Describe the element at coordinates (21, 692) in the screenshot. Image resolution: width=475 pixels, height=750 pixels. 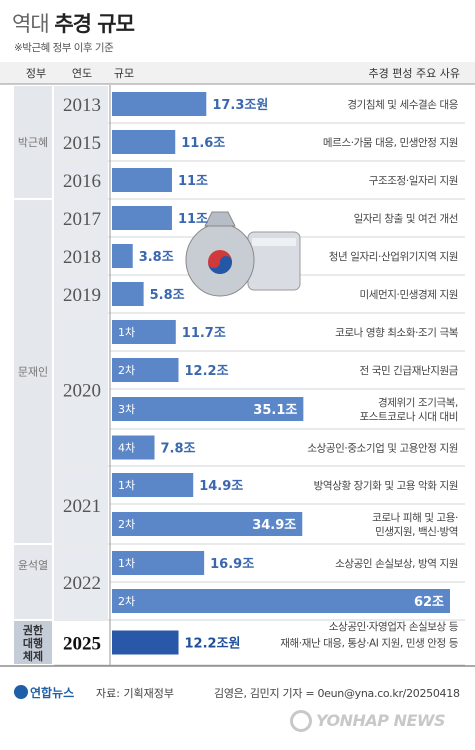
I see `yonhap-logo-icon` at that location.